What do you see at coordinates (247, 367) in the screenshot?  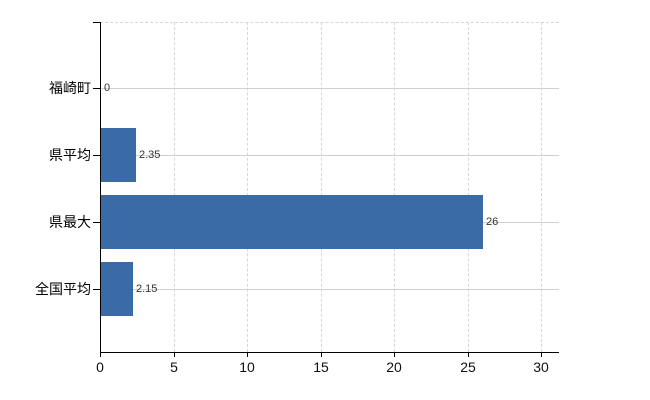 I see `x-tick-label: 10` at bounding box center [247, 367].